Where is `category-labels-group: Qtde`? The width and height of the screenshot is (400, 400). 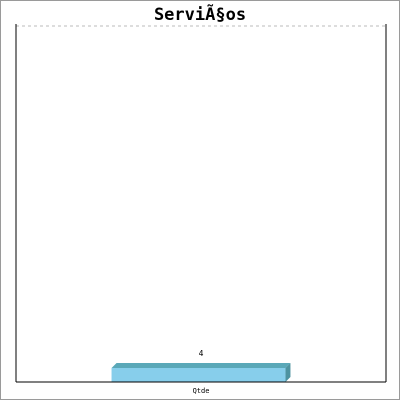 category-labels-group: Qtde is located at coordinates (201, 391).